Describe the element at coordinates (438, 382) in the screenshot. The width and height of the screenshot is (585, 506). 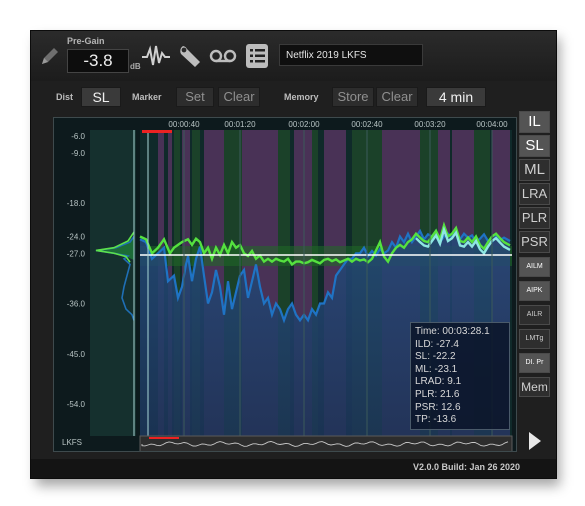
I see `readout-lrad: LRAD: 9.1` at that location.